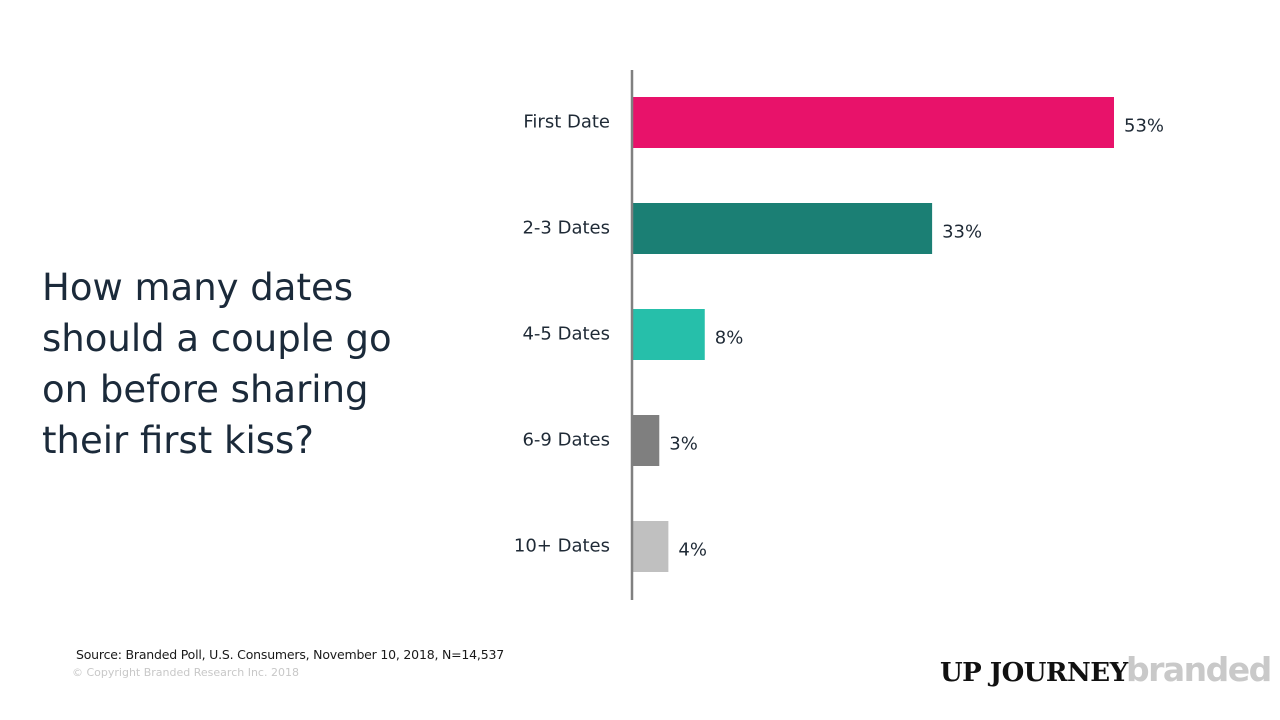  I want to click on category-label: 10+ Dates, so click(562, 546).